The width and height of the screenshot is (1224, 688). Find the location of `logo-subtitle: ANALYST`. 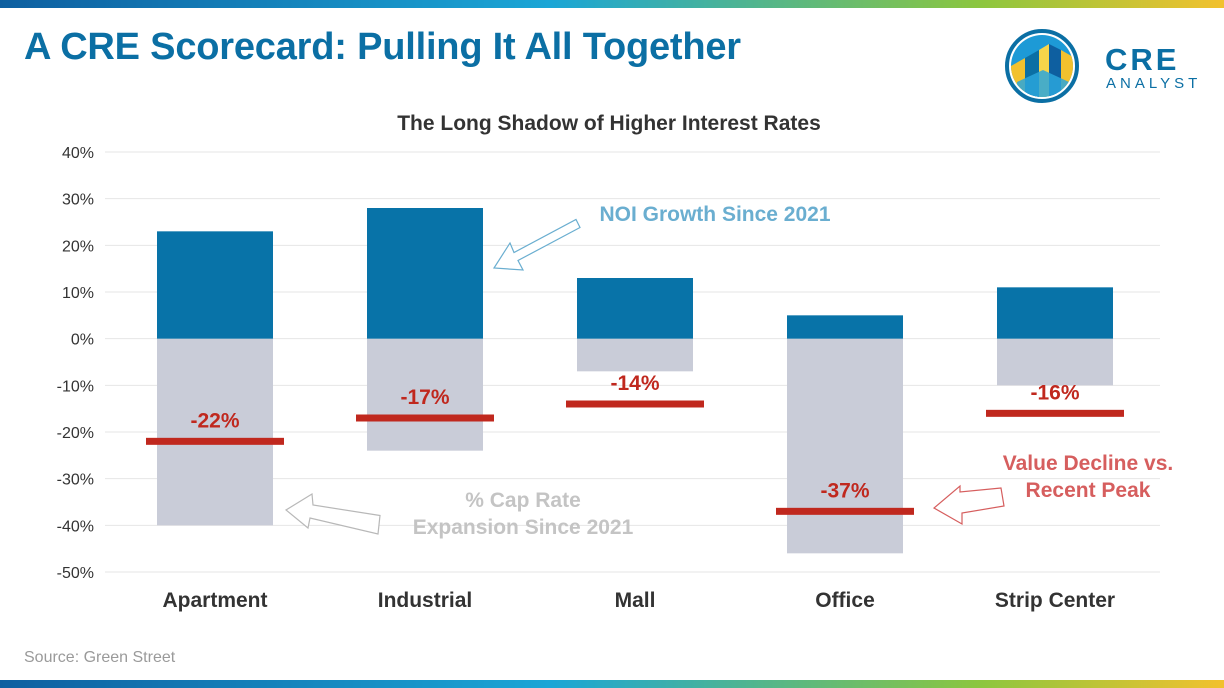

logo-subtitle: ANALYST is located at coordinates (1154, 83).